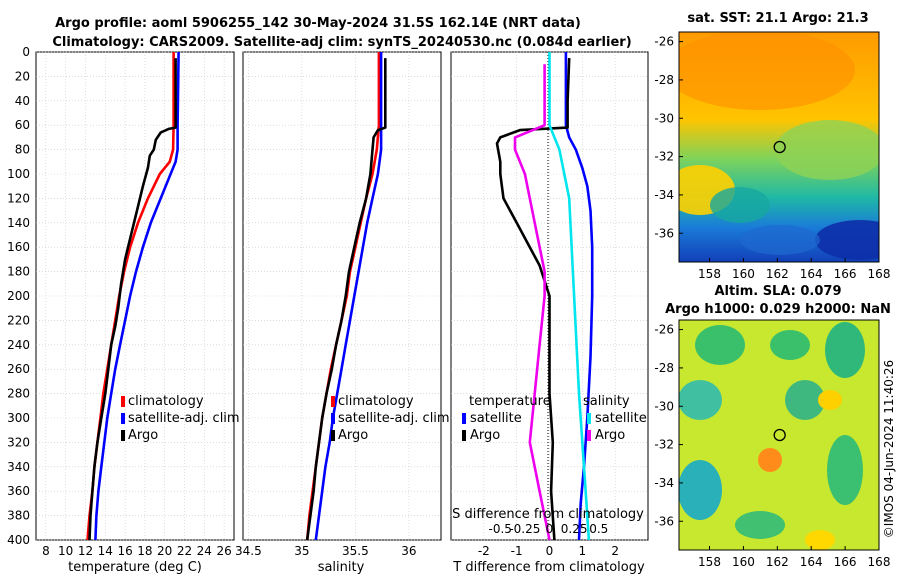  Describe the element at coordinates (18, 223) in the screenshot. I see `depth-tick-label: 140` at that location.